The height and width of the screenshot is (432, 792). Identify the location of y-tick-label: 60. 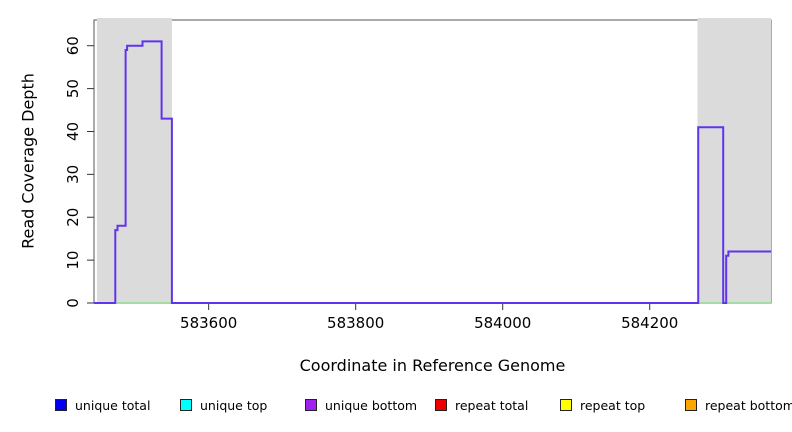
(73, 45).